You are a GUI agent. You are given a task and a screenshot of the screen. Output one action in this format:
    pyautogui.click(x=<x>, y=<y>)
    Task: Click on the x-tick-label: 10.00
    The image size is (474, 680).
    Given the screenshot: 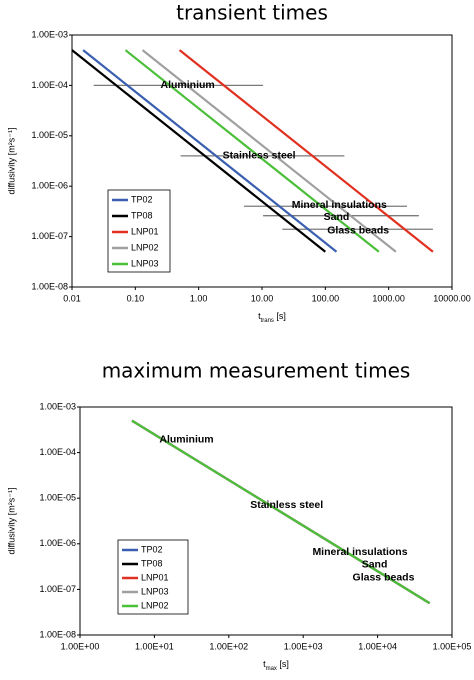 What is the action you would take?
    pyautogui.click(x=262, y=298)
    